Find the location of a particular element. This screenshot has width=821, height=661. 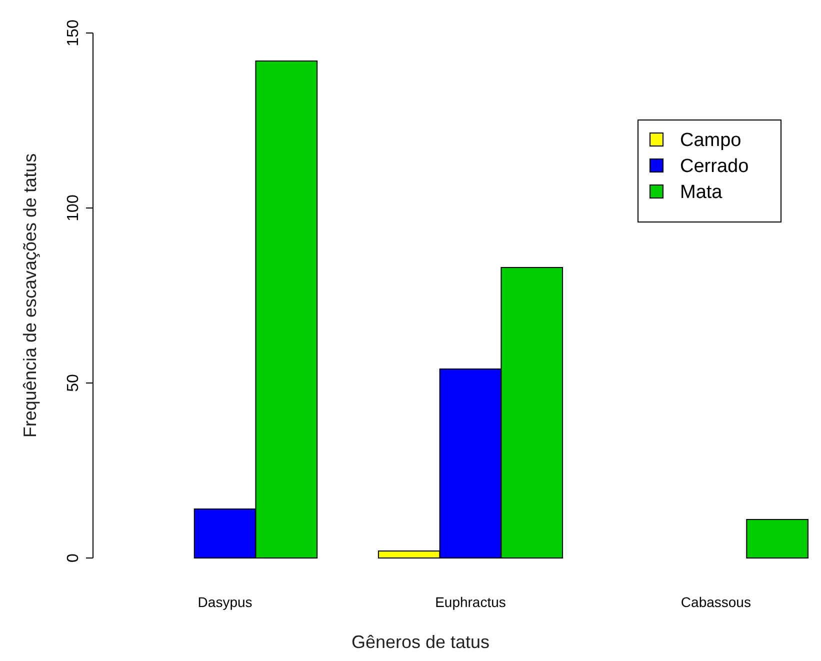

bar is located at coordinates (777, 538).